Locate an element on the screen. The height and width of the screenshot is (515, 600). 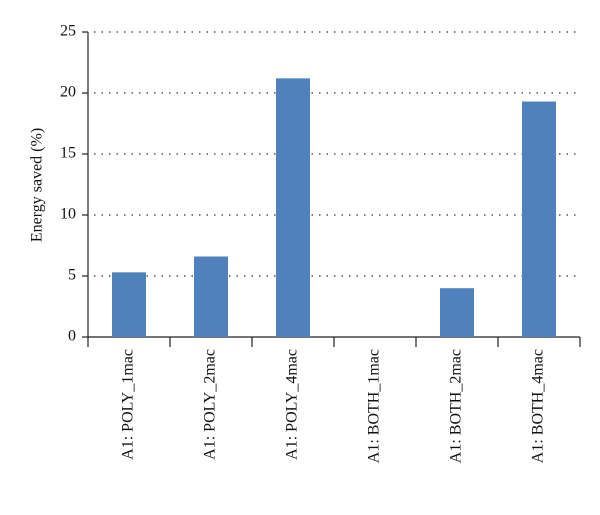
y-tick-label: 15 is located at coordinates (68, 153).